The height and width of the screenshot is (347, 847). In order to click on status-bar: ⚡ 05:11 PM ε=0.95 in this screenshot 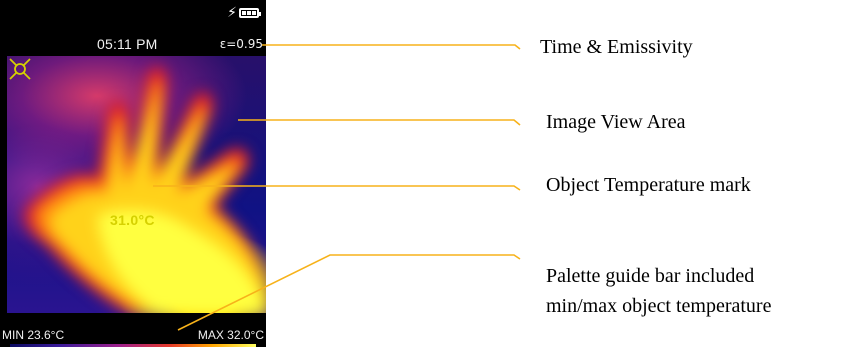, I will do `click(133, 28)`.